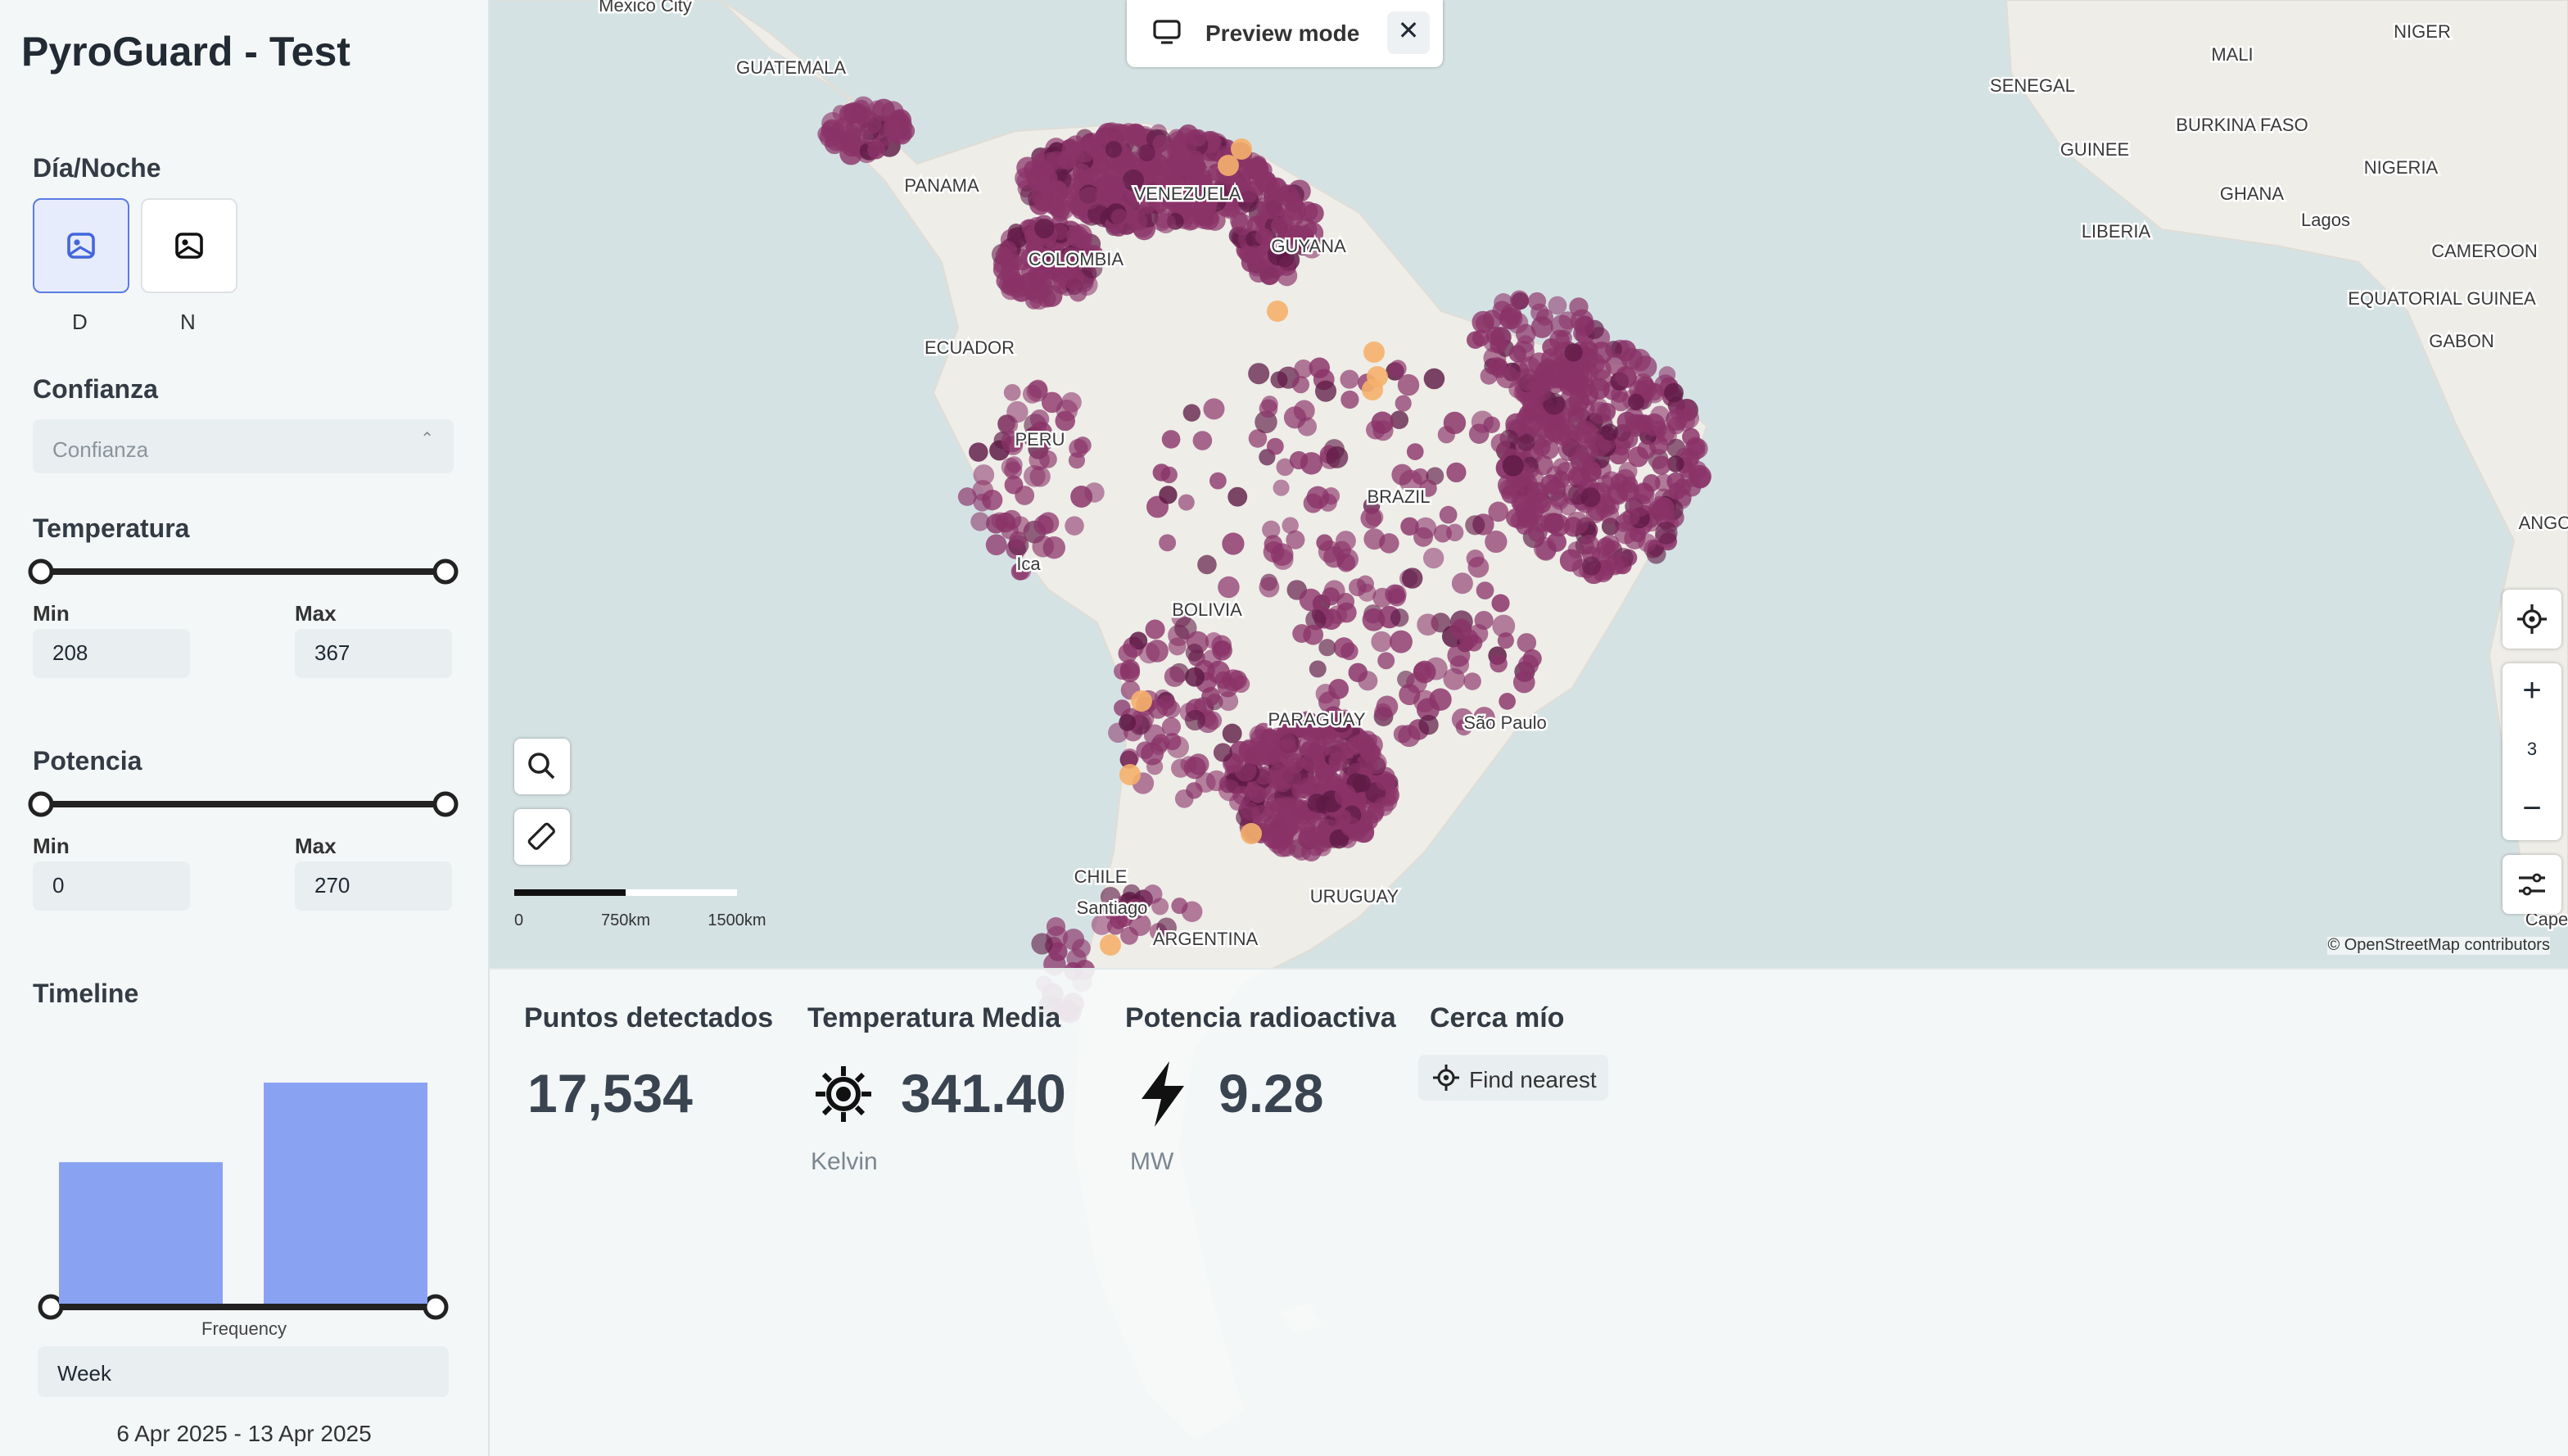  I want to click on map-label: LIBERIA, so click(2116, 232).